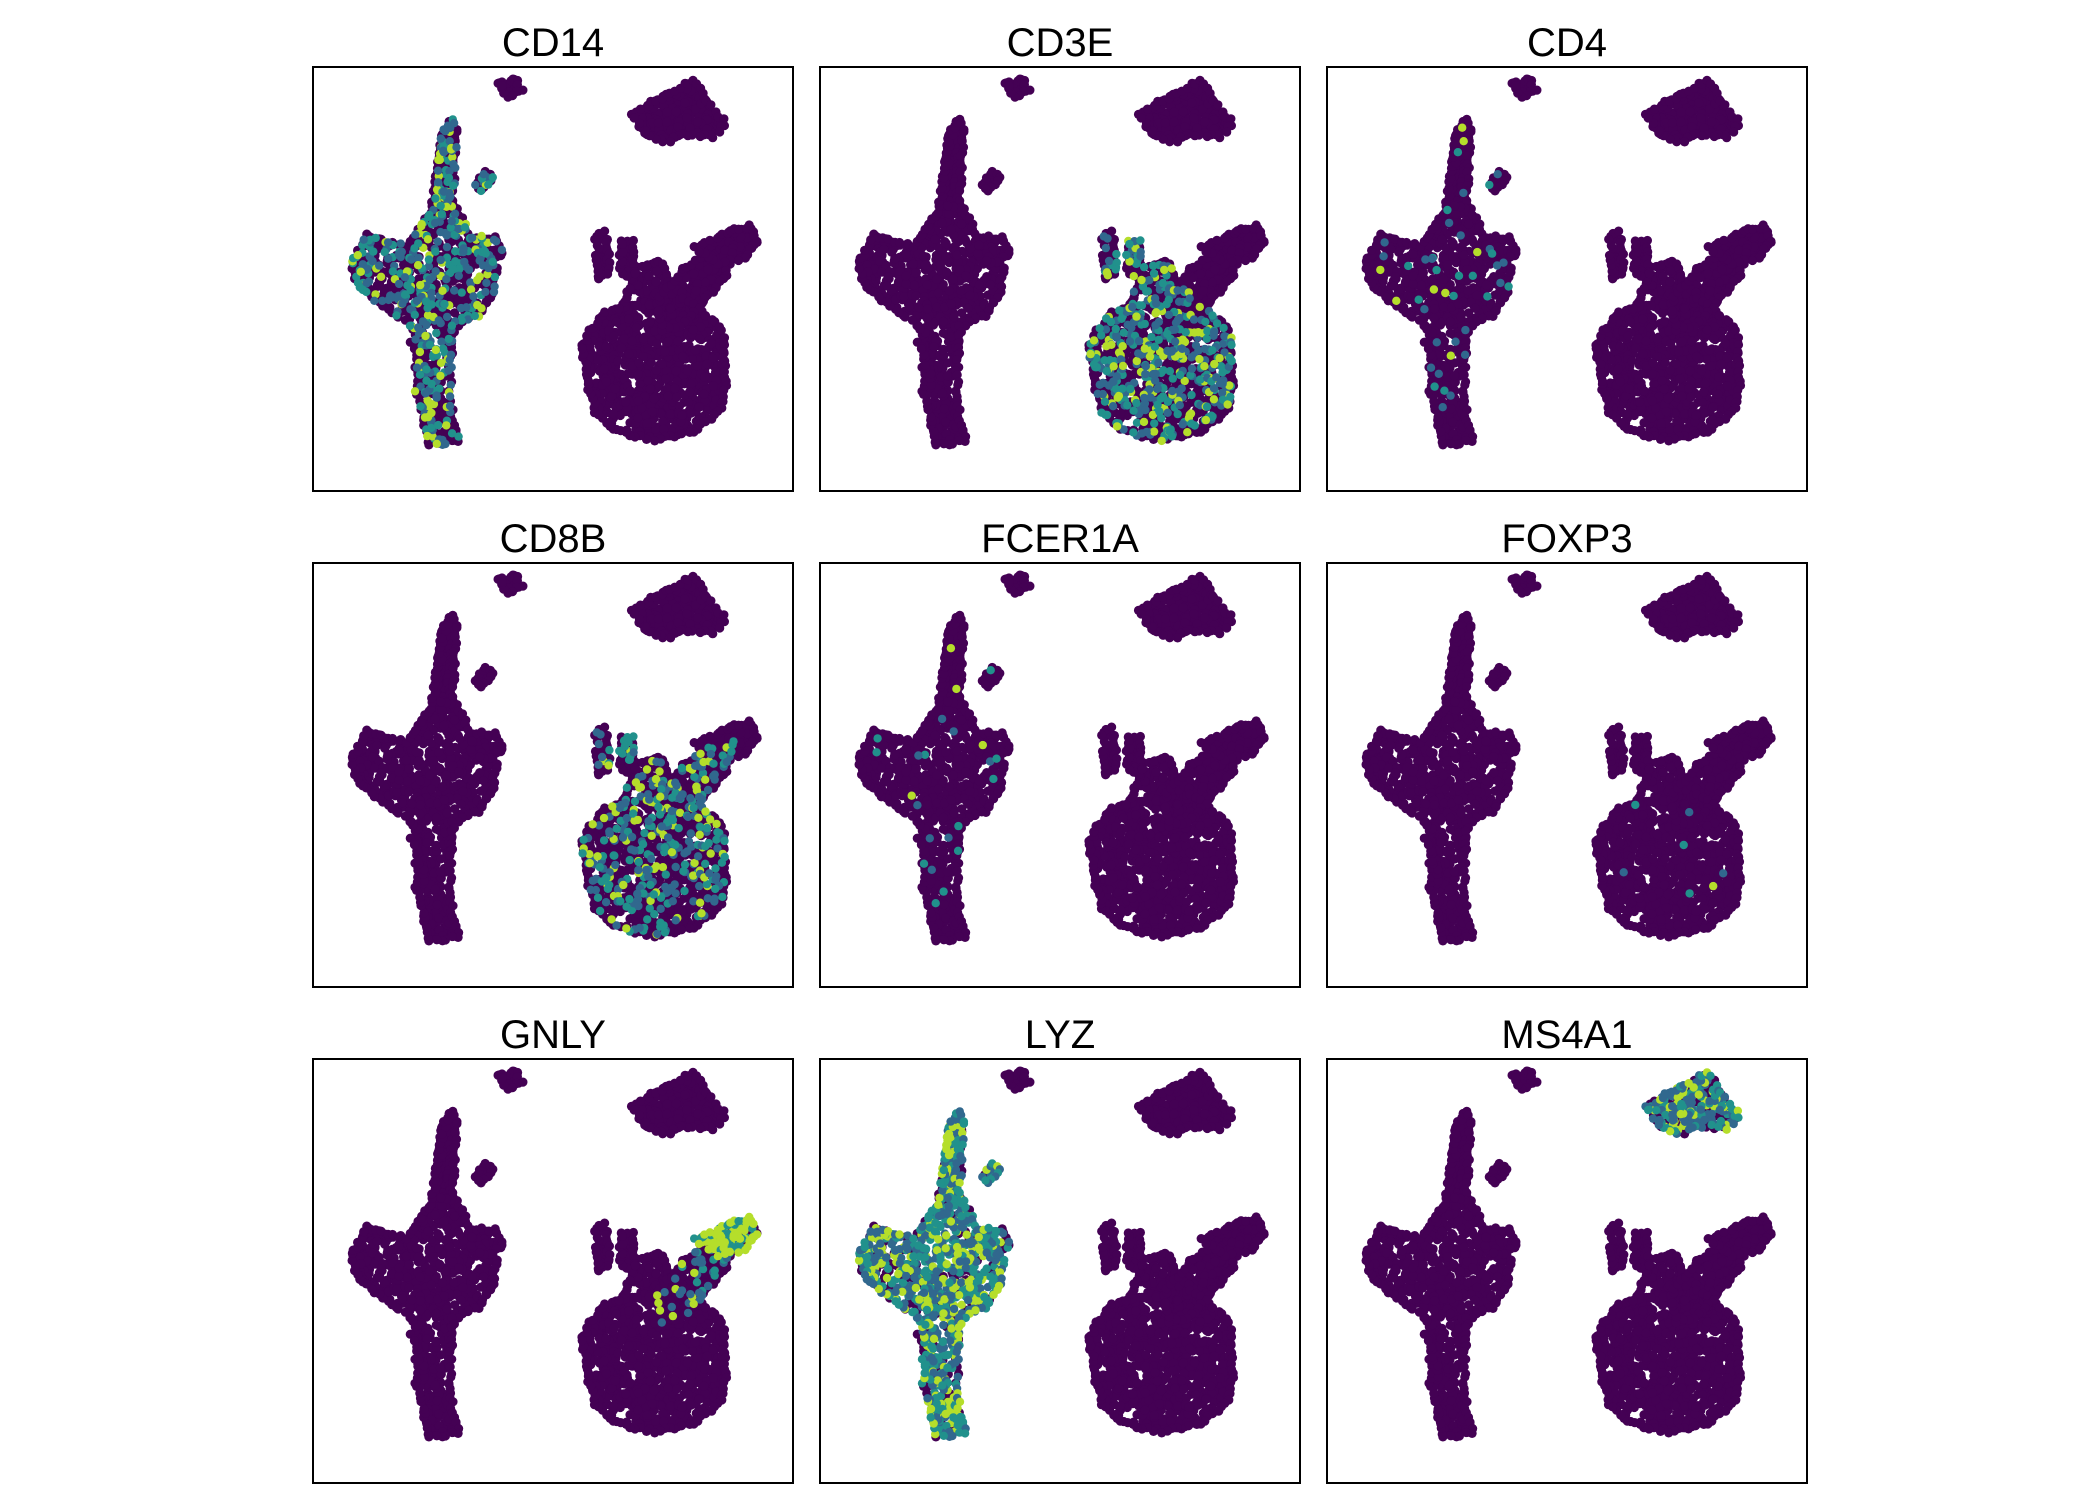 The image size is (2100, 1500). I want to click on panel-title: CD14, so click(553, 43).